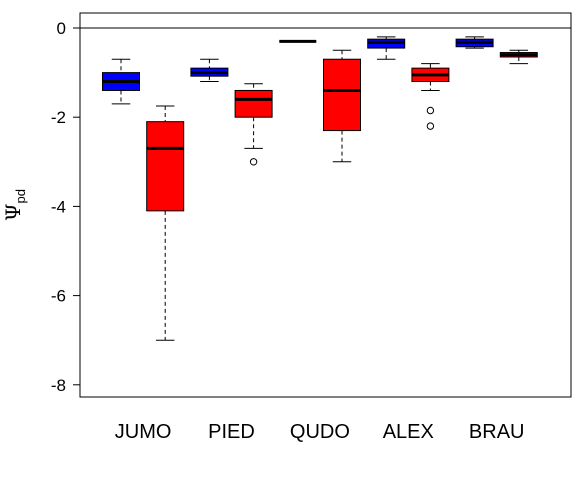 This screenshot has width=577, height=481. Describe the element at coordinates (58, 117) in the screenshot. I see `y-tick-label: -2` at that location.